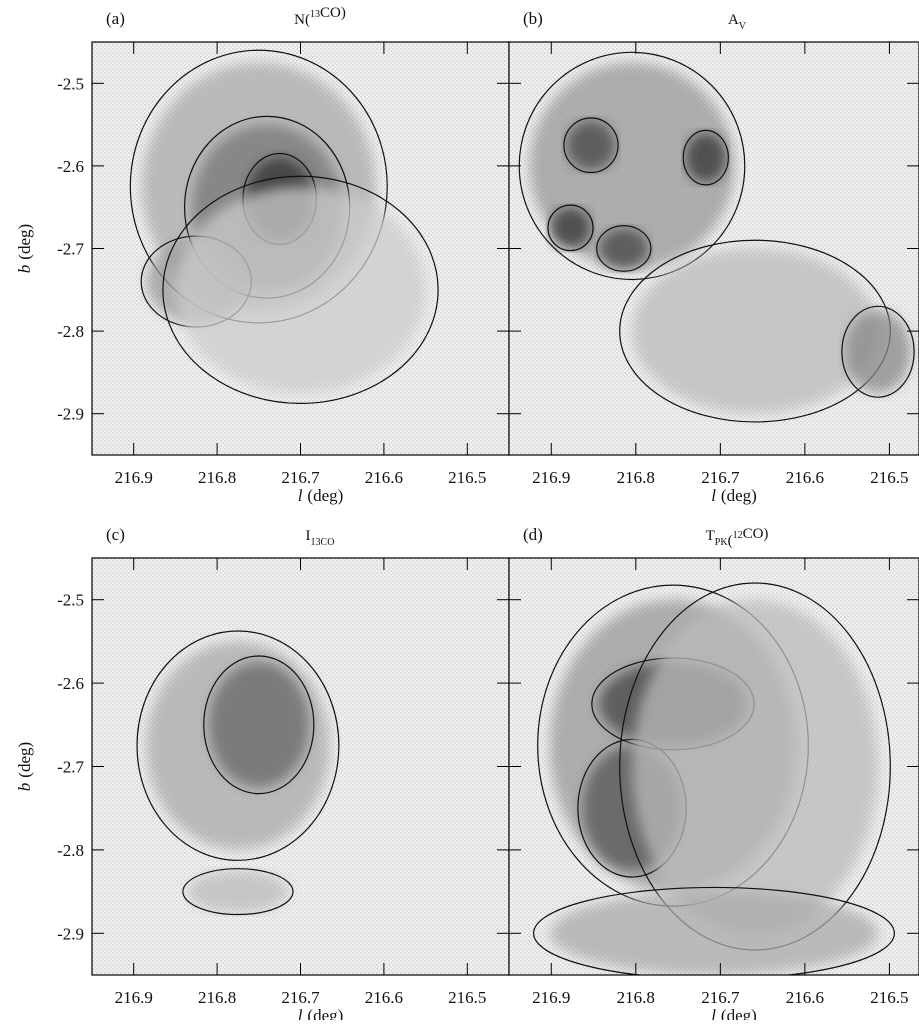 The height and width of the screenshot is (1025, 919). Describe the element at coordinates (743, 26) in the screenshot. I see `title-part: V` at that location.